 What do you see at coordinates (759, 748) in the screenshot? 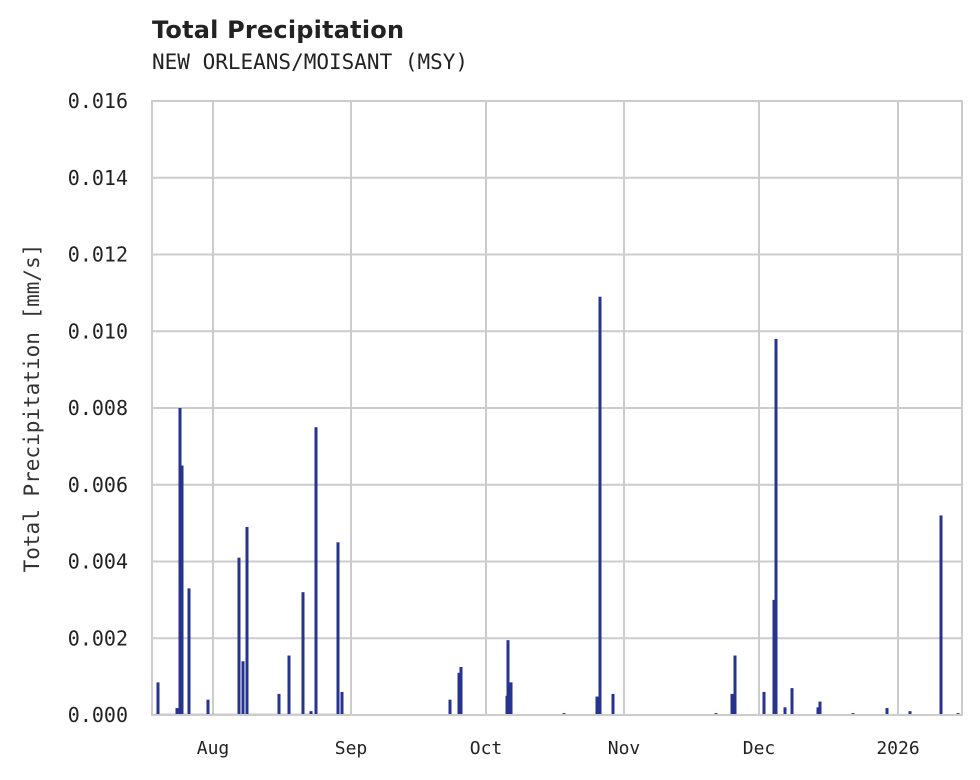
I see `x-tick-label: Dec` at bounding box center [759, 748].